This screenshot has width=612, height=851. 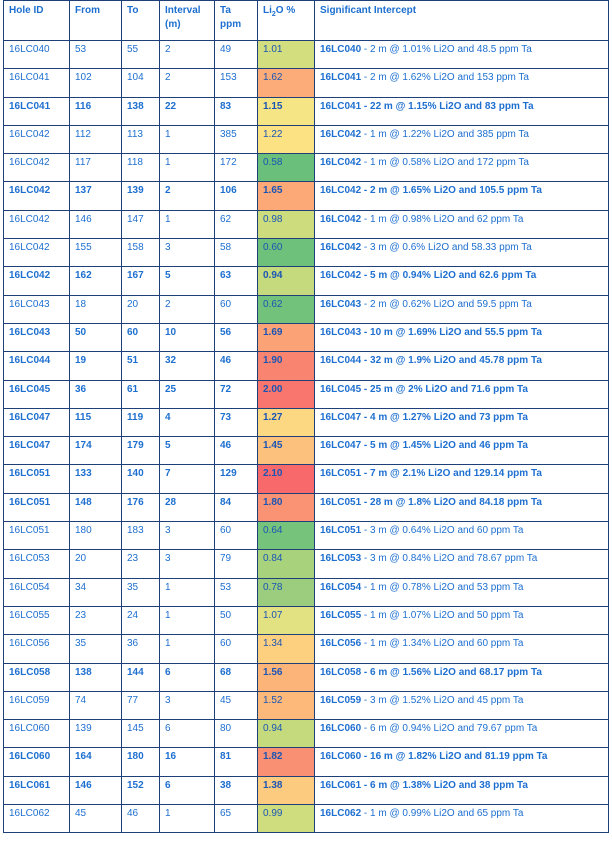 I want to click on cell-from: 116, so click(x=95, y=111).